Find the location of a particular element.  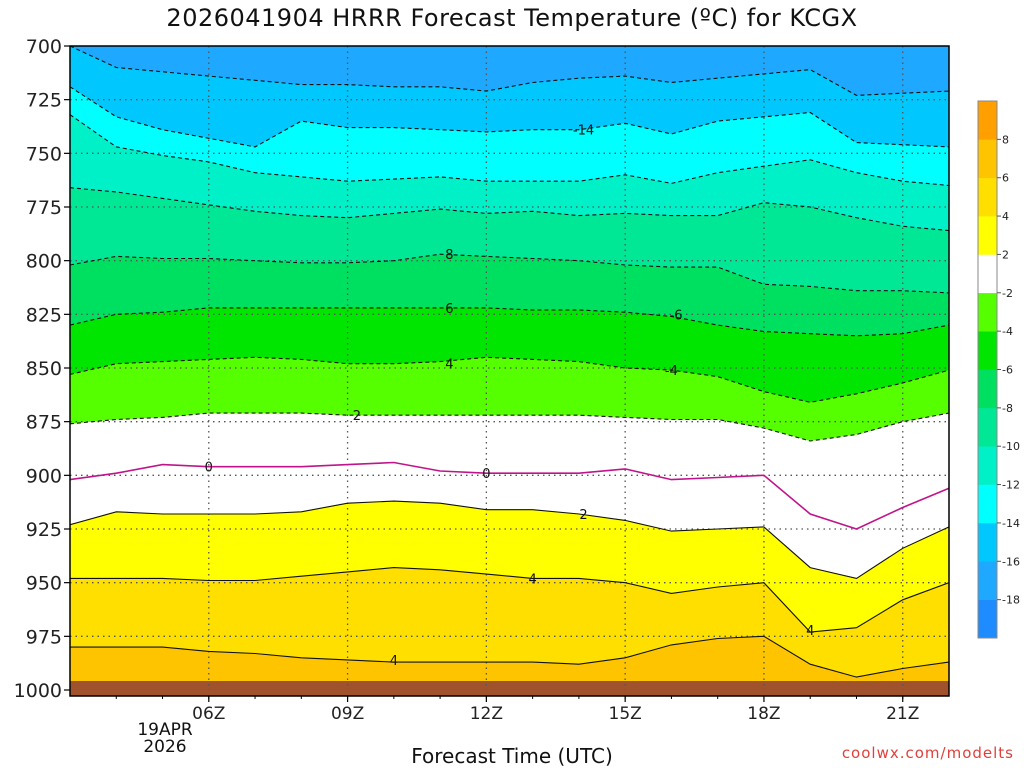

x-axis: 06Z 09Z 12Z 15Z 18Z 21Z is located at coordinates (517, 710).